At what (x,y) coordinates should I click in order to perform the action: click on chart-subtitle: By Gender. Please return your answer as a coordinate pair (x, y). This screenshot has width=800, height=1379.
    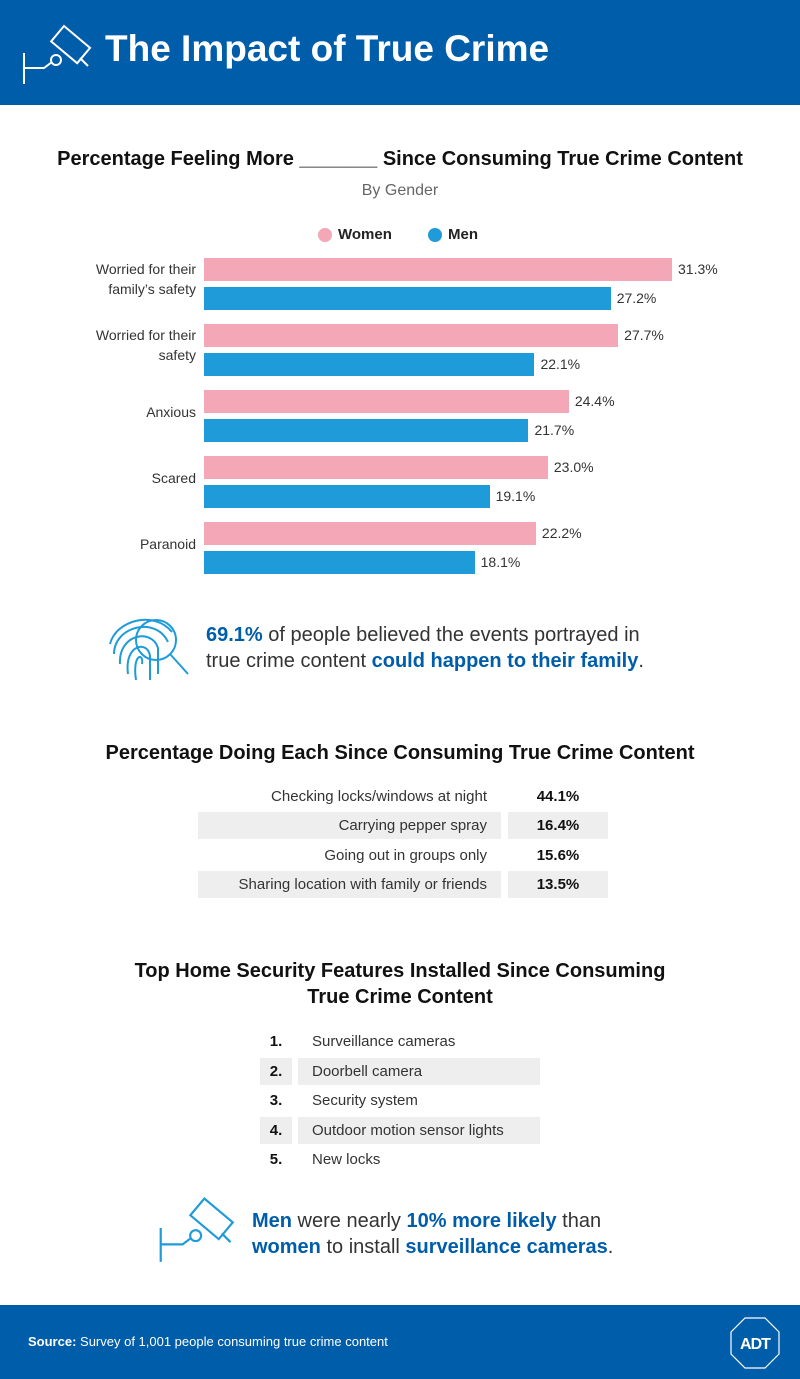
    Looking at the image, I should click on (400, 190).